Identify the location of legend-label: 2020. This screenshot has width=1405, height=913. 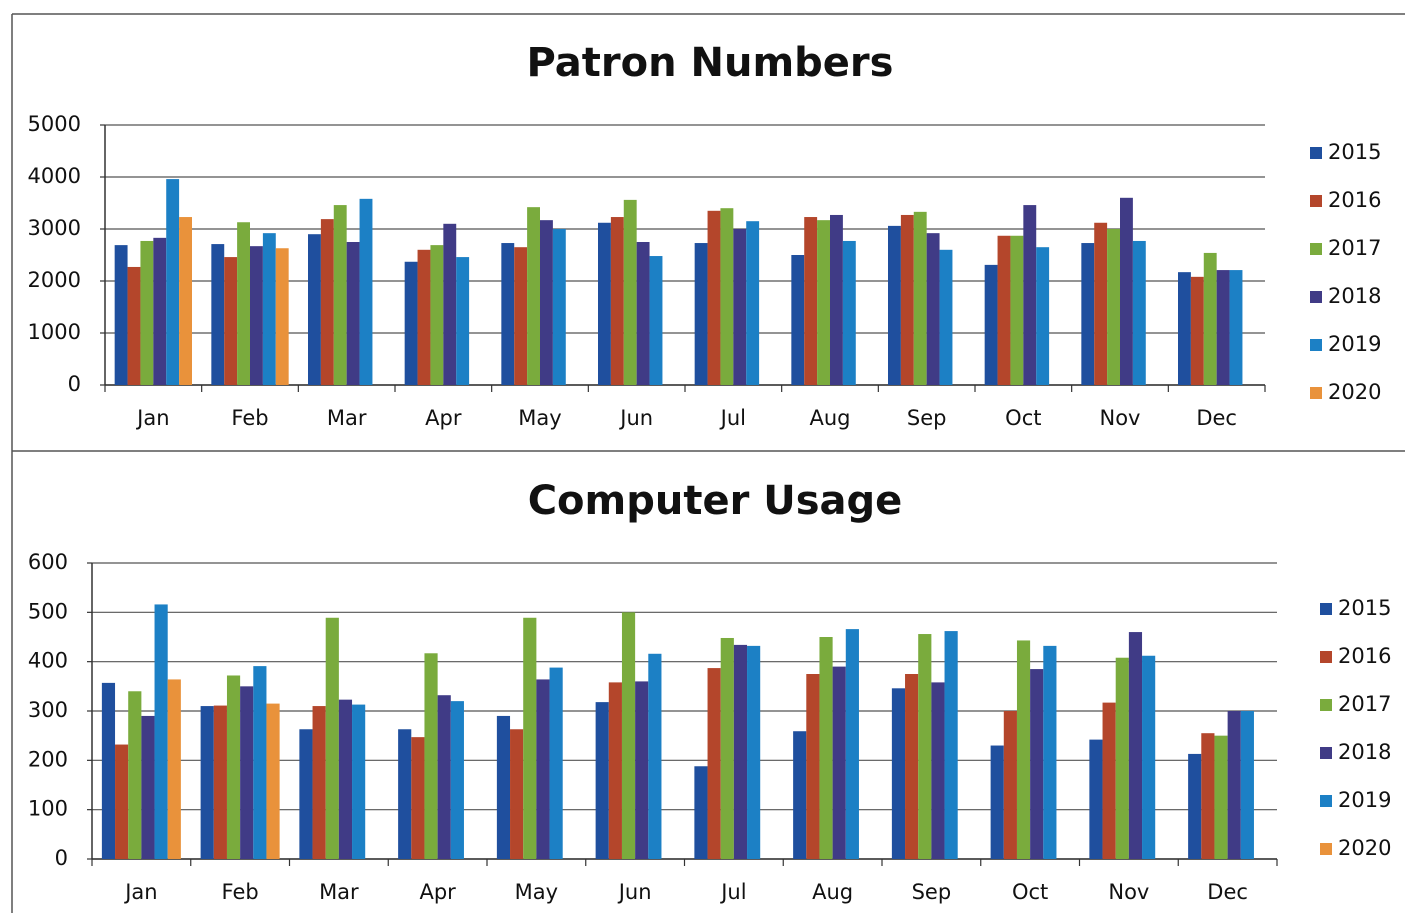
(1364, 848).